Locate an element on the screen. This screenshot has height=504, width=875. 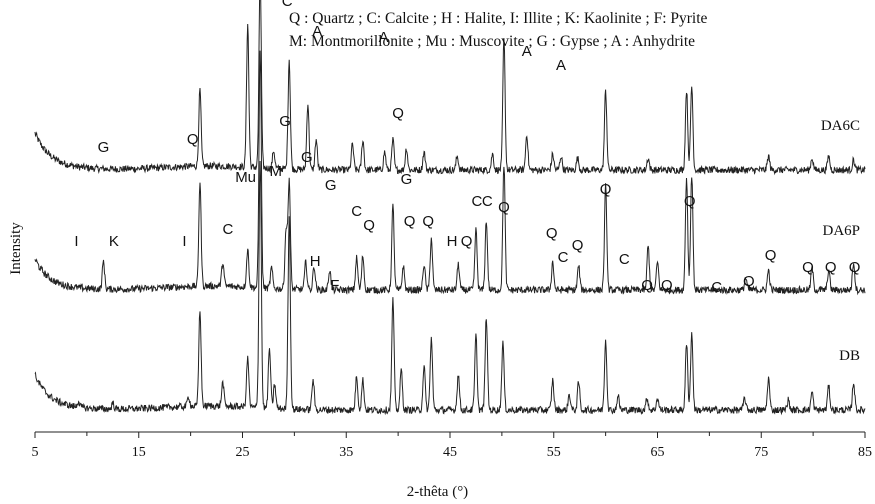
x-tick-label: 5 is located at coordinates (35, 452).